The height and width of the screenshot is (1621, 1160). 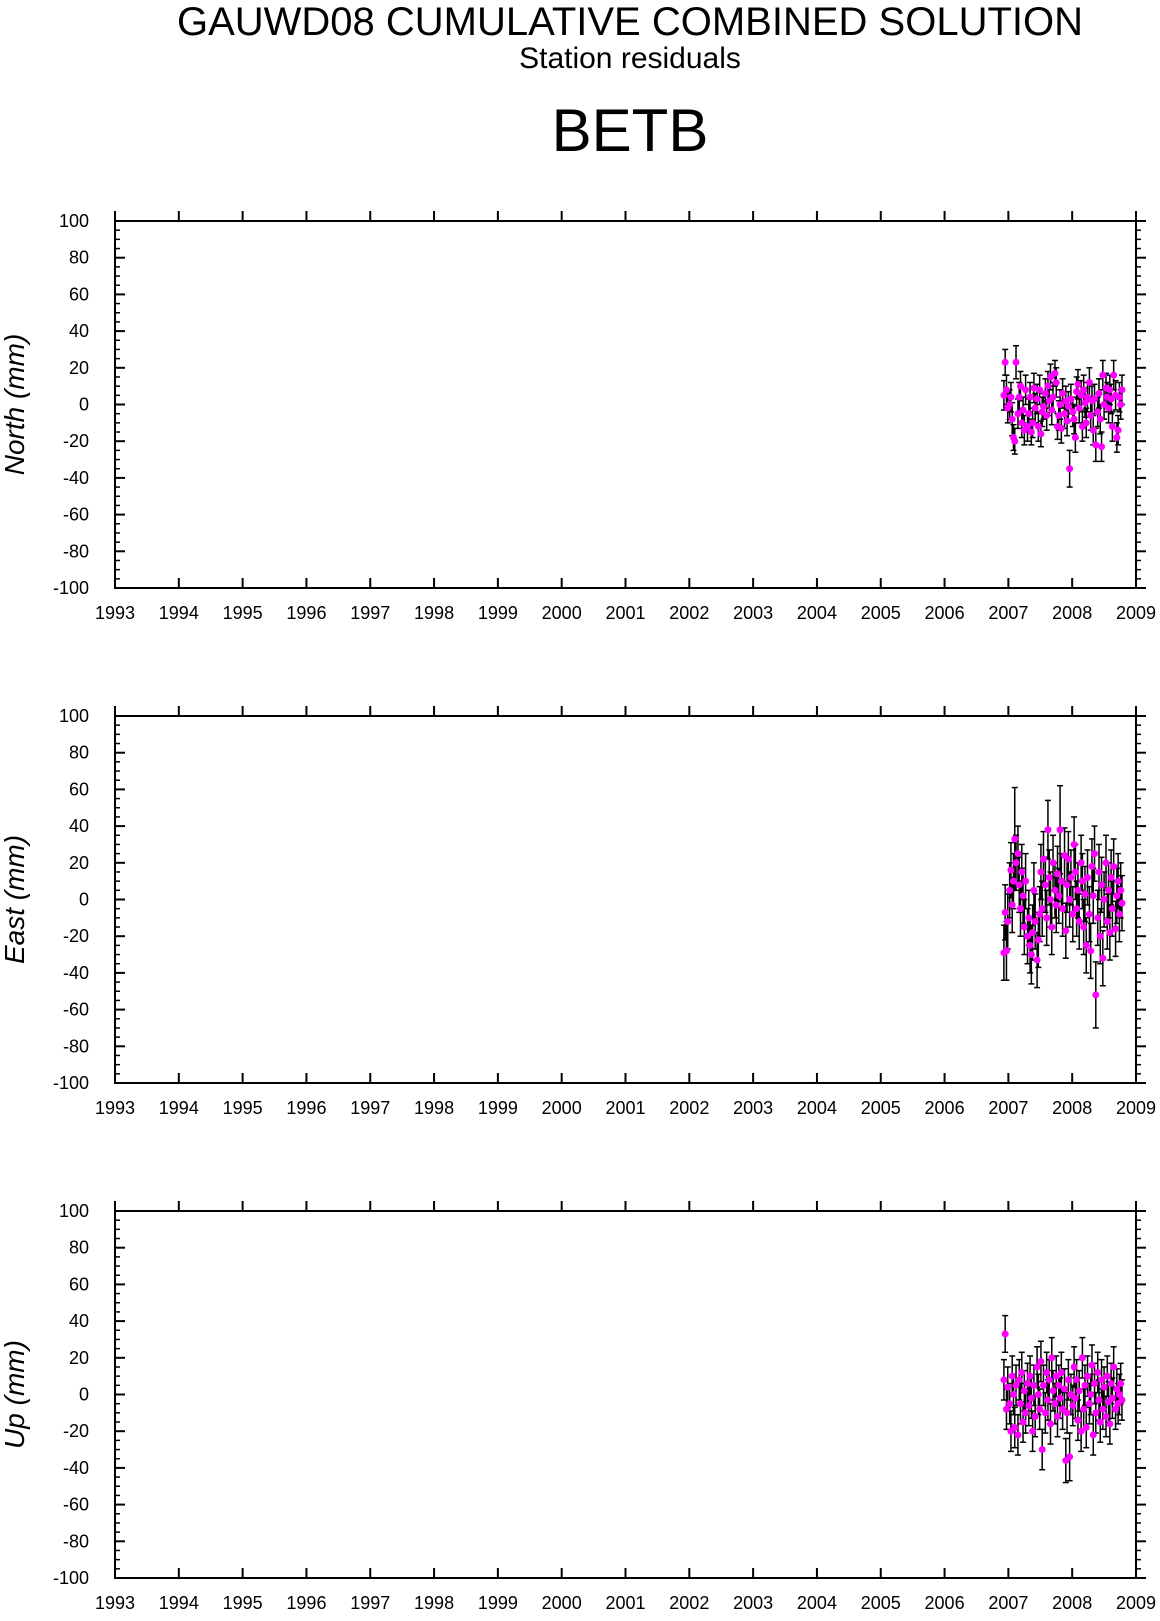 I want to click on y-tick-label: 80, so click(x=79, y=258).